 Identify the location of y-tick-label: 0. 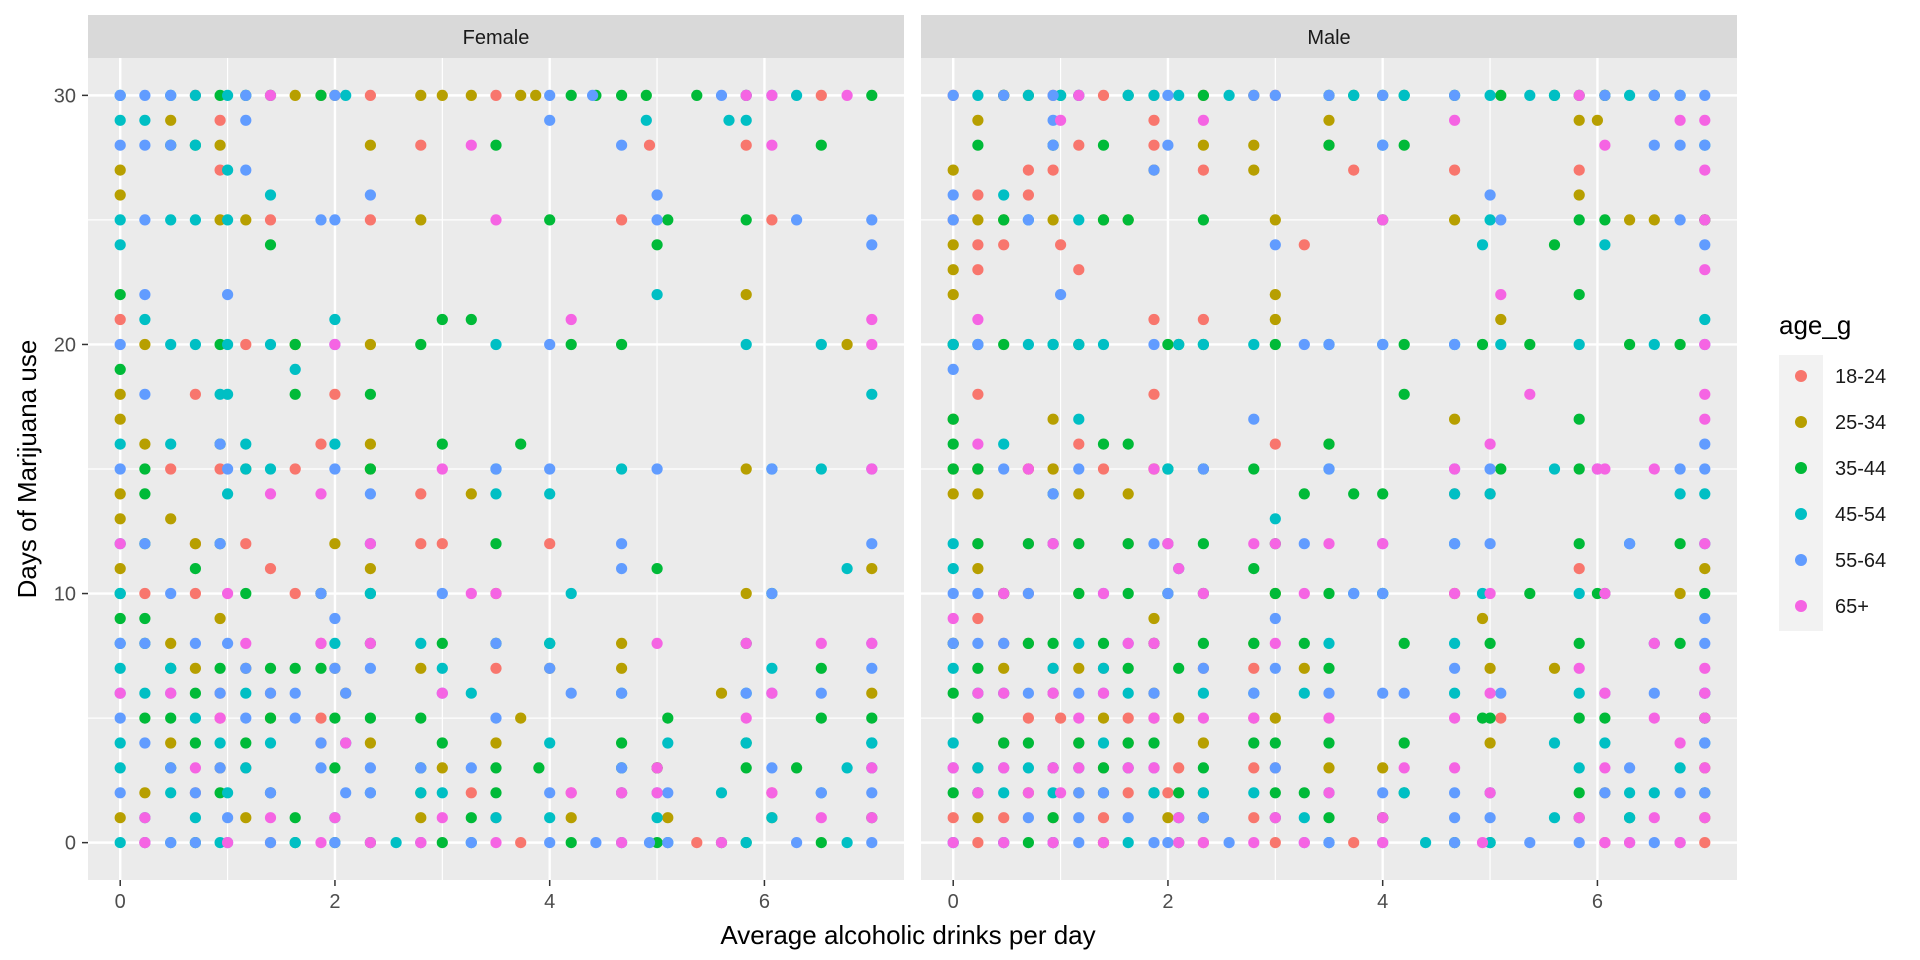
(70, 844).